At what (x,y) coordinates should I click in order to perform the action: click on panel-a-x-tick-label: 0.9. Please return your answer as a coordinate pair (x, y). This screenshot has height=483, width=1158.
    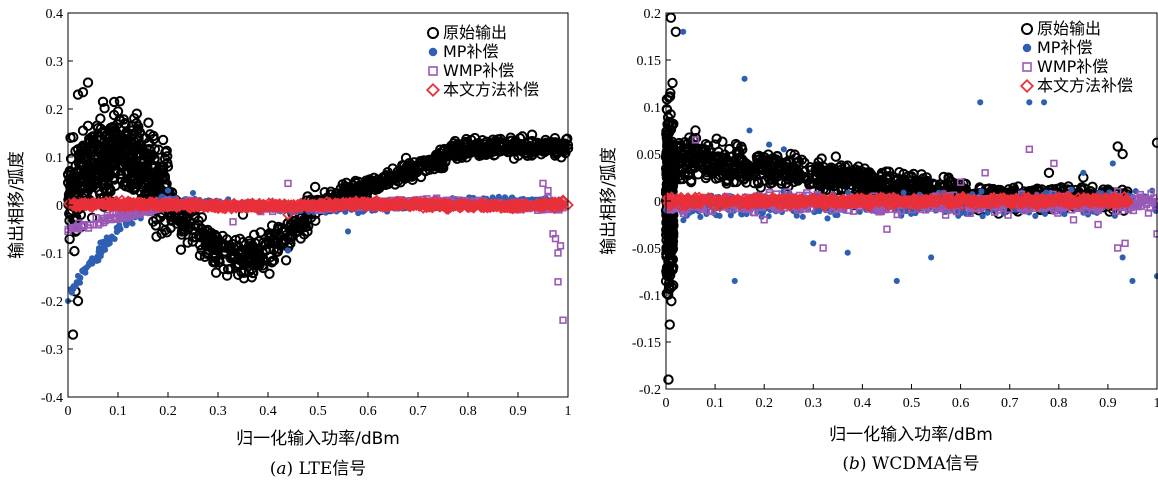
    Looking at the image, I should click on (518, 411).